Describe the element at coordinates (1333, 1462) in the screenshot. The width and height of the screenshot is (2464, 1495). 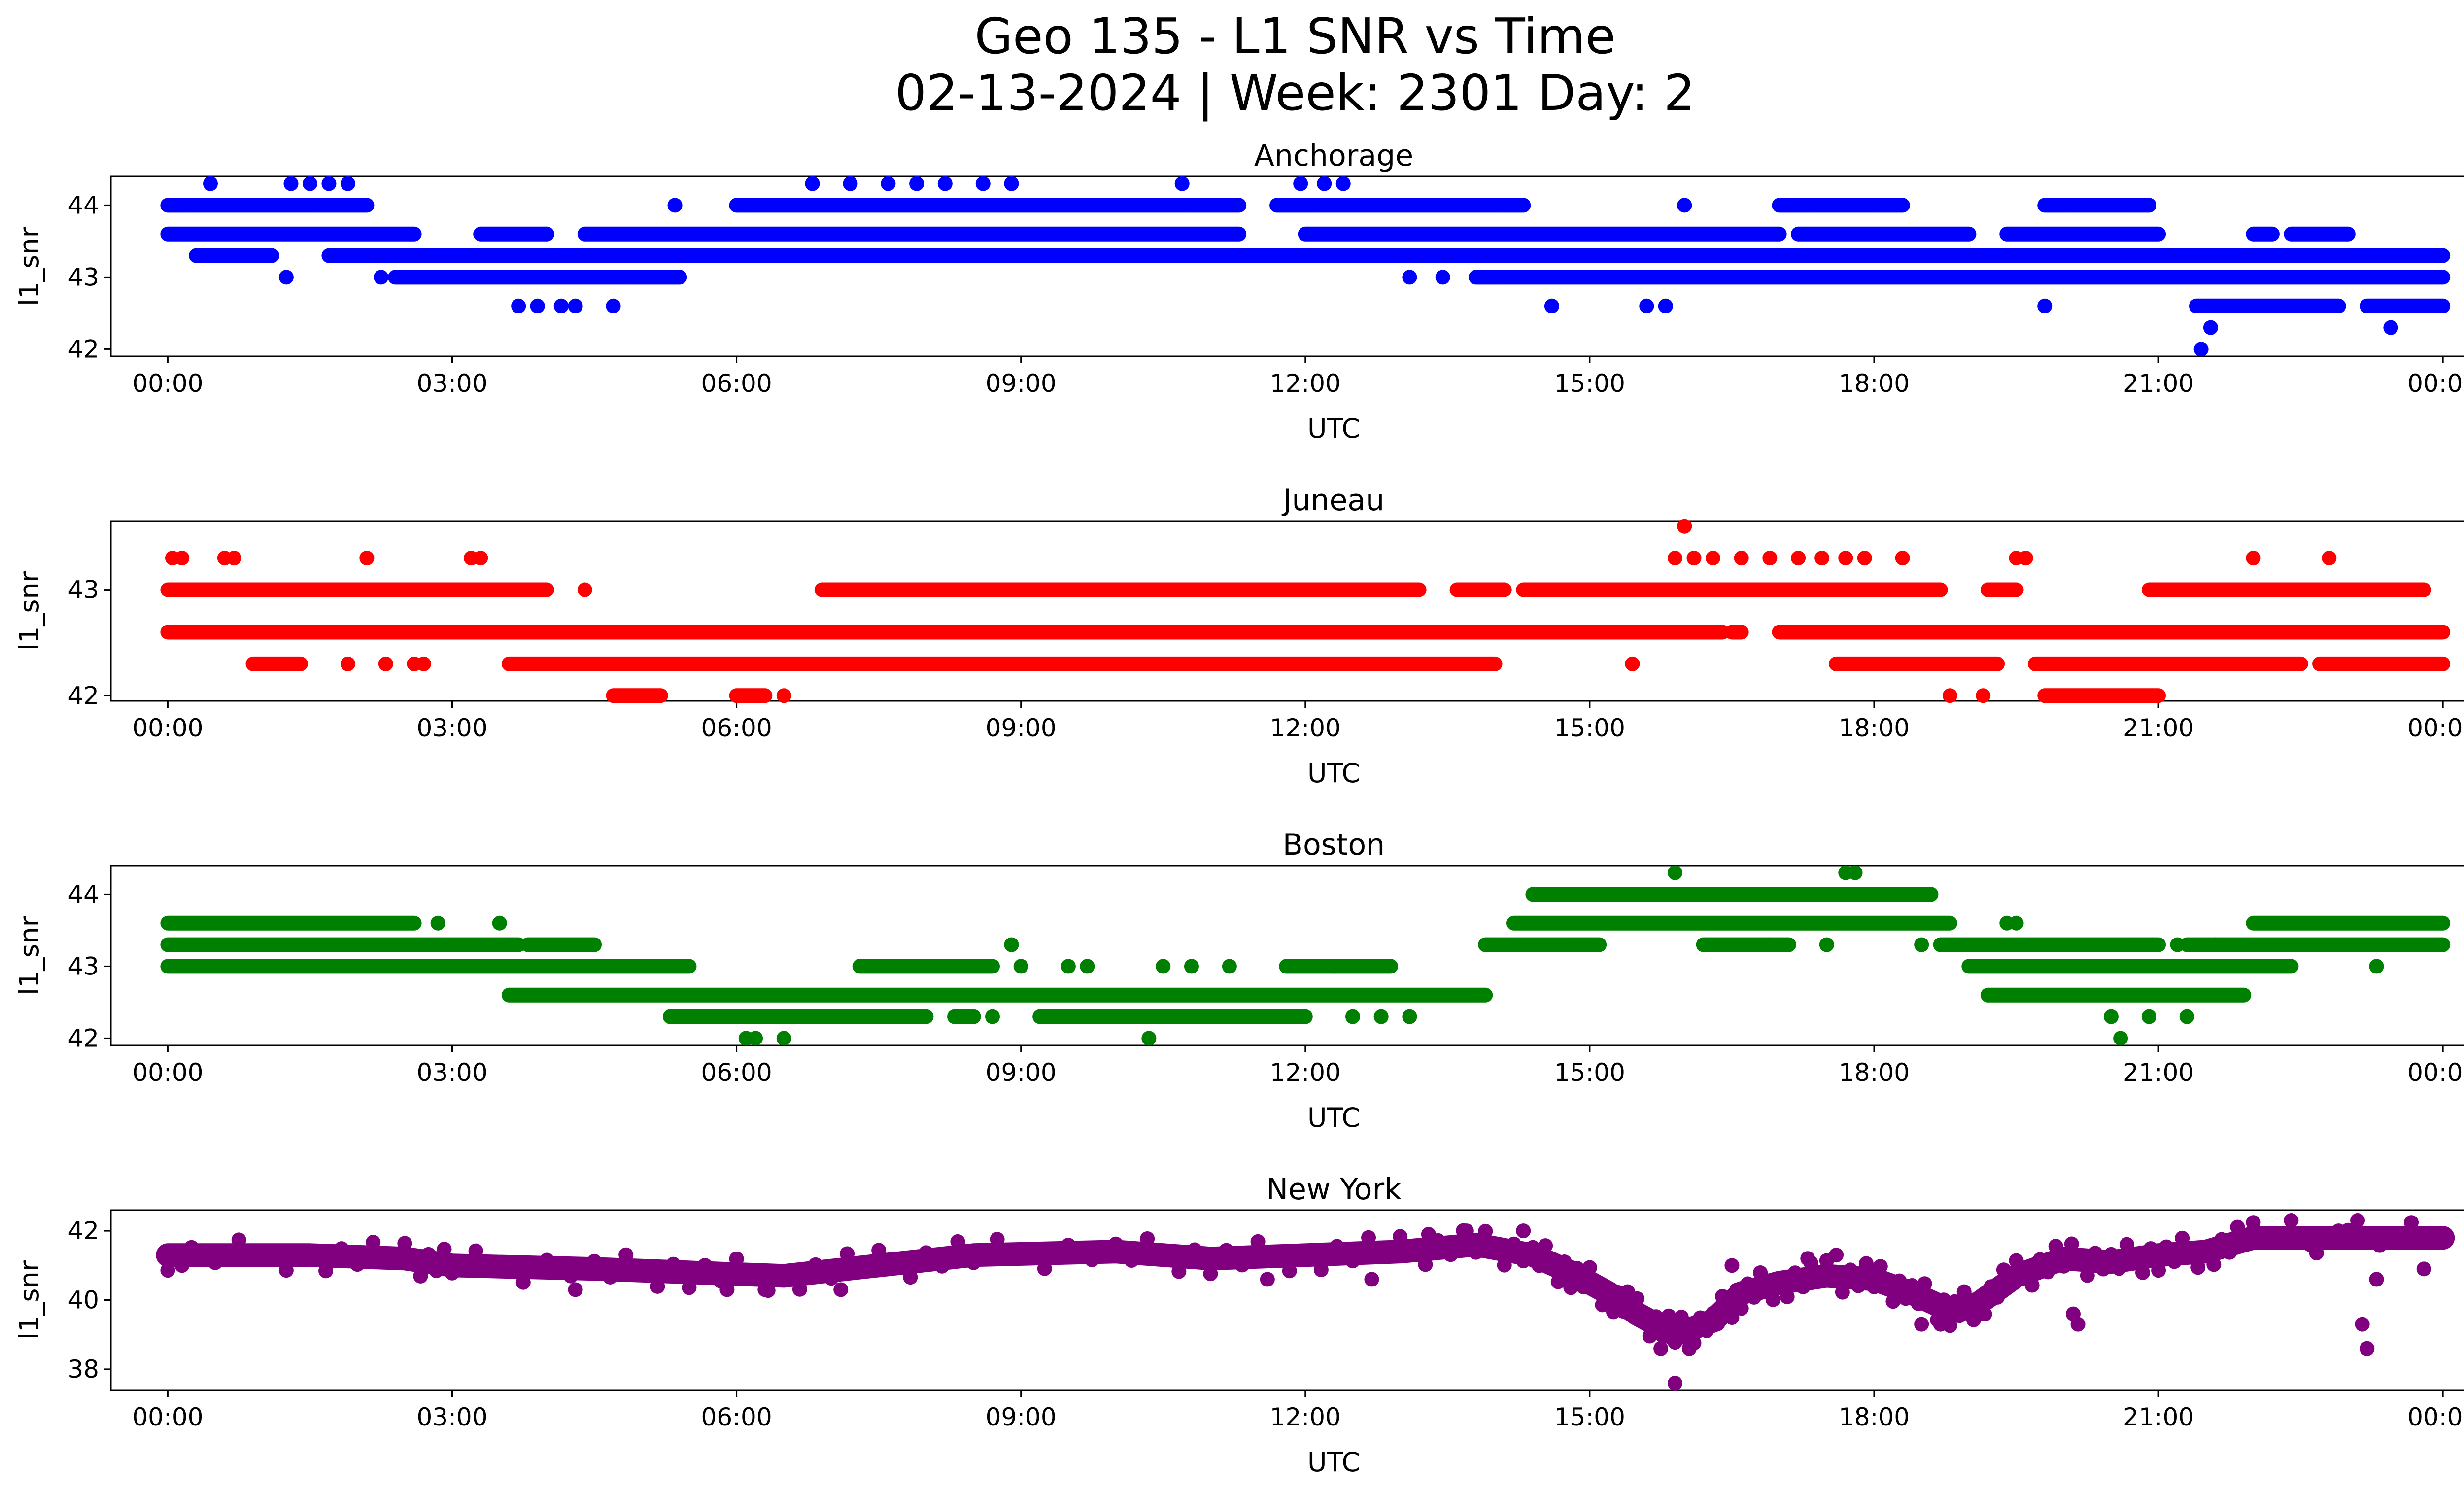
I see `x-axis-label: UTC` at that location.